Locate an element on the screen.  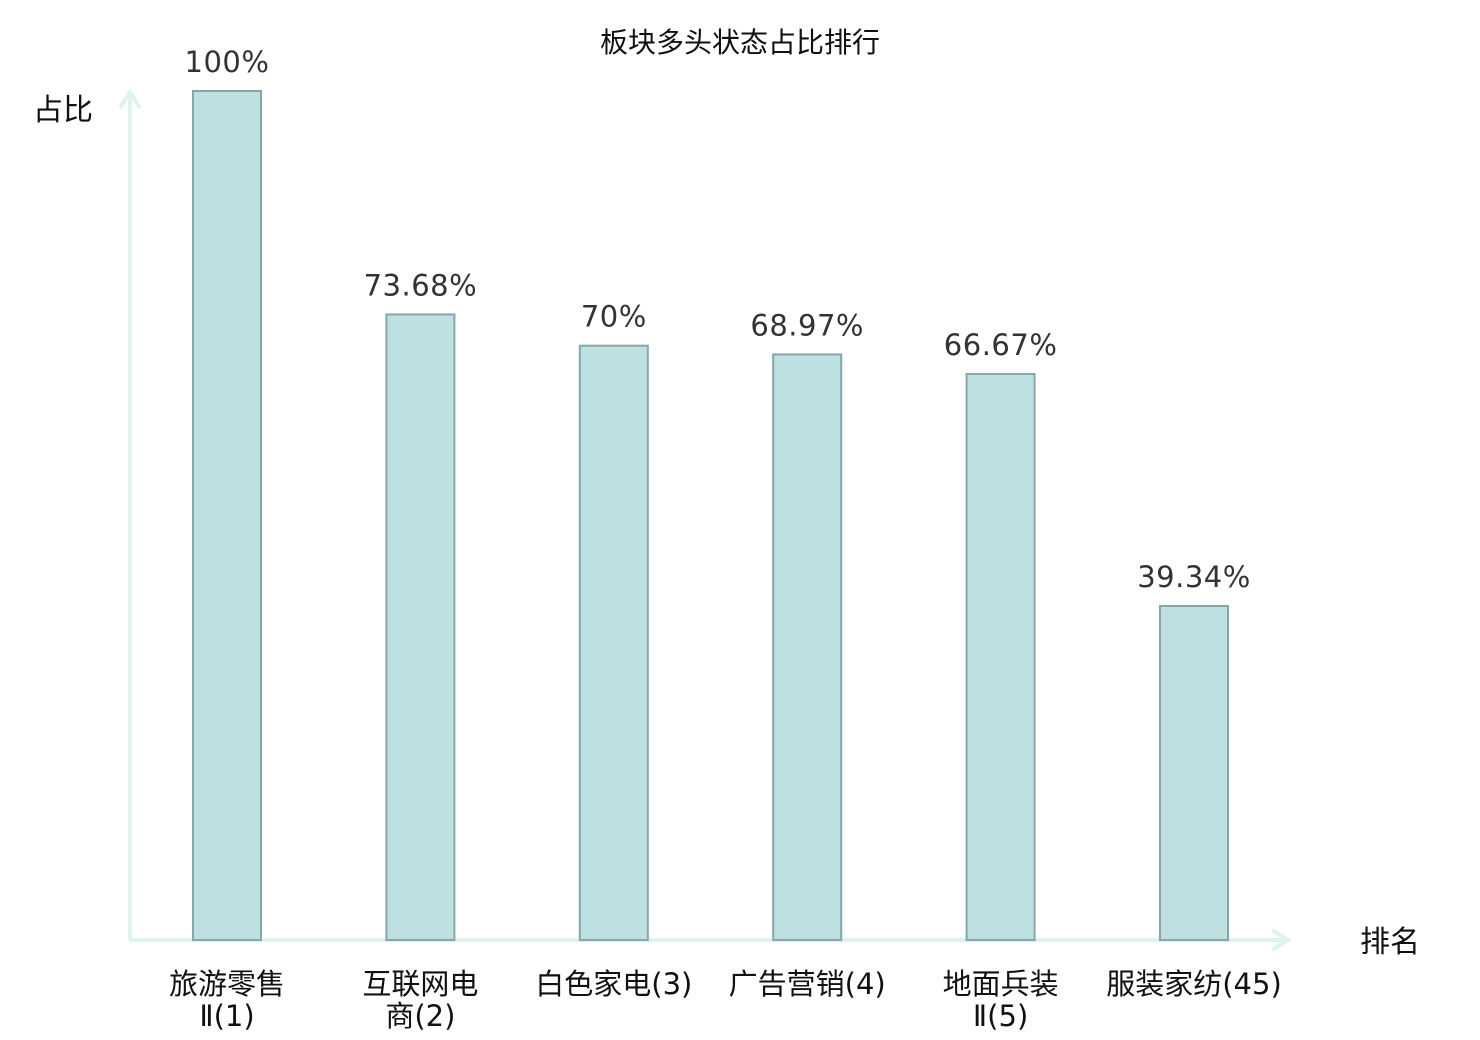
tick-label-line2: Ⅱ(5) is located at coordinates (1000, 1016).